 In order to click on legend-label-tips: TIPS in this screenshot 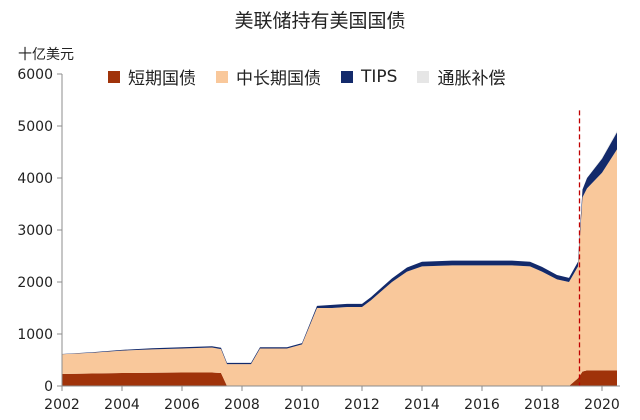, I will do `click(379, 76)`.